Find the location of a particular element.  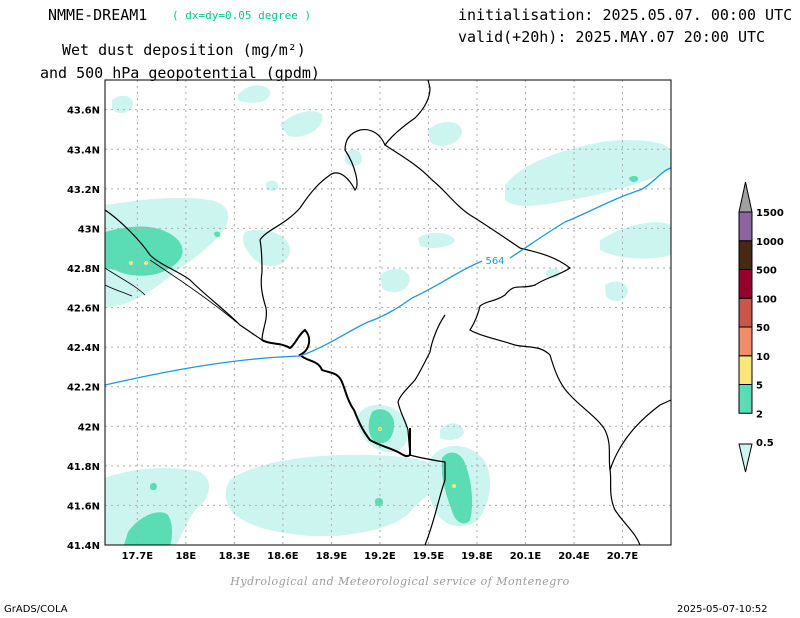

resolution-note: ( dx=dy=0.05 degree ) is located at coordinates (242, 15).